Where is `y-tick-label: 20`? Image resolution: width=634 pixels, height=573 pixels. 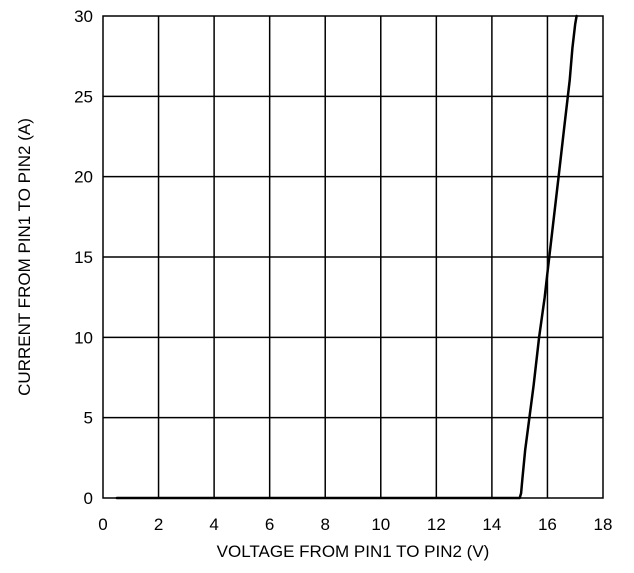 y-tick-label: 20 is located at coordinates (83, 177).